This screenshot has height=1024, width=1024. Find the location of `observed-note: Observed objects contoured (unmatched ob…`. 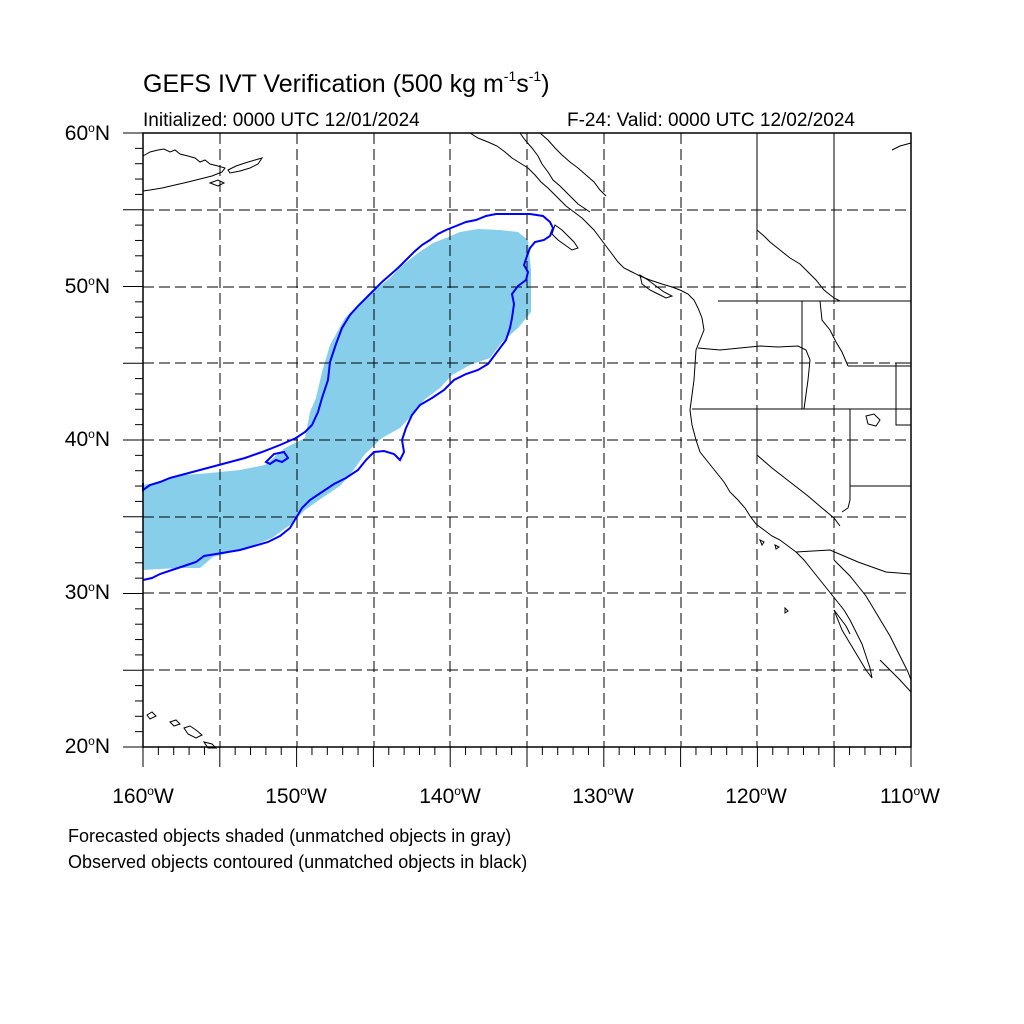

observed-note: Observed objects contoured (unmatched ob… is located at coordinates (298, 862).